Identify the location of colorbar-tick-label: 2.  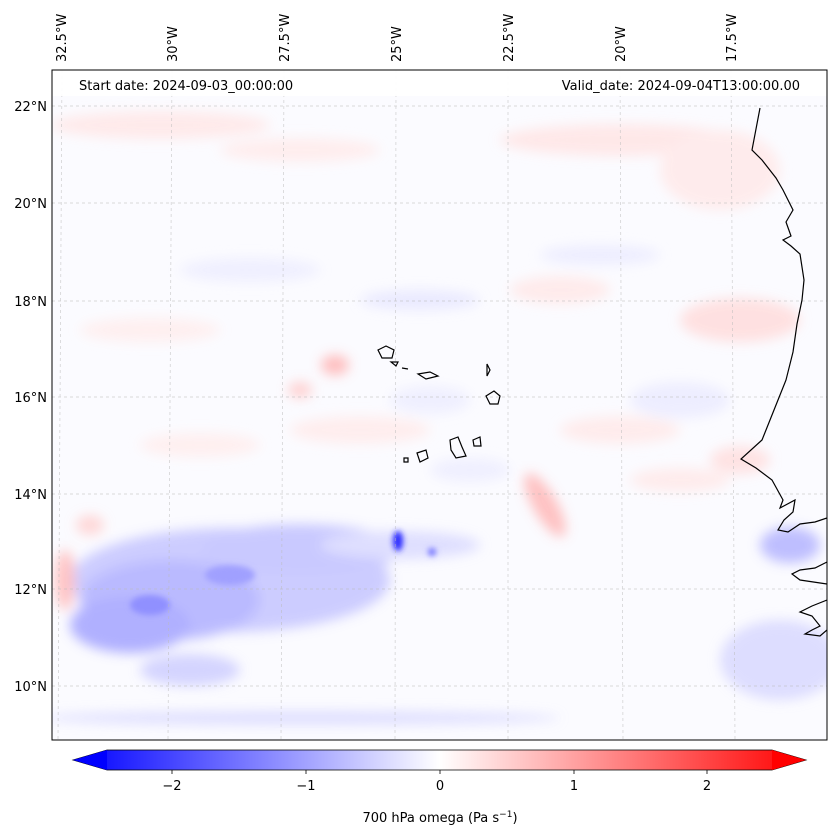
(707, 786).